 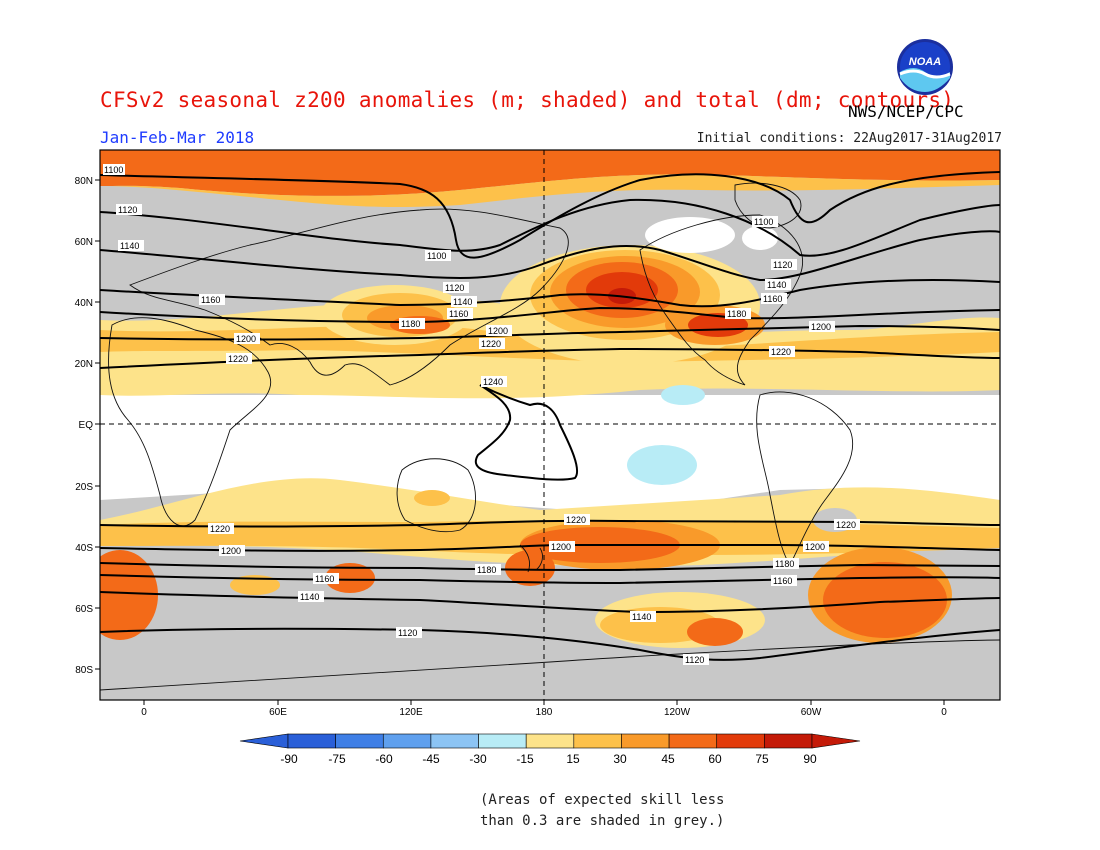 I want to click on forecast-period: Jan-Feb-Mar 2018, so click(x=177, y=137).